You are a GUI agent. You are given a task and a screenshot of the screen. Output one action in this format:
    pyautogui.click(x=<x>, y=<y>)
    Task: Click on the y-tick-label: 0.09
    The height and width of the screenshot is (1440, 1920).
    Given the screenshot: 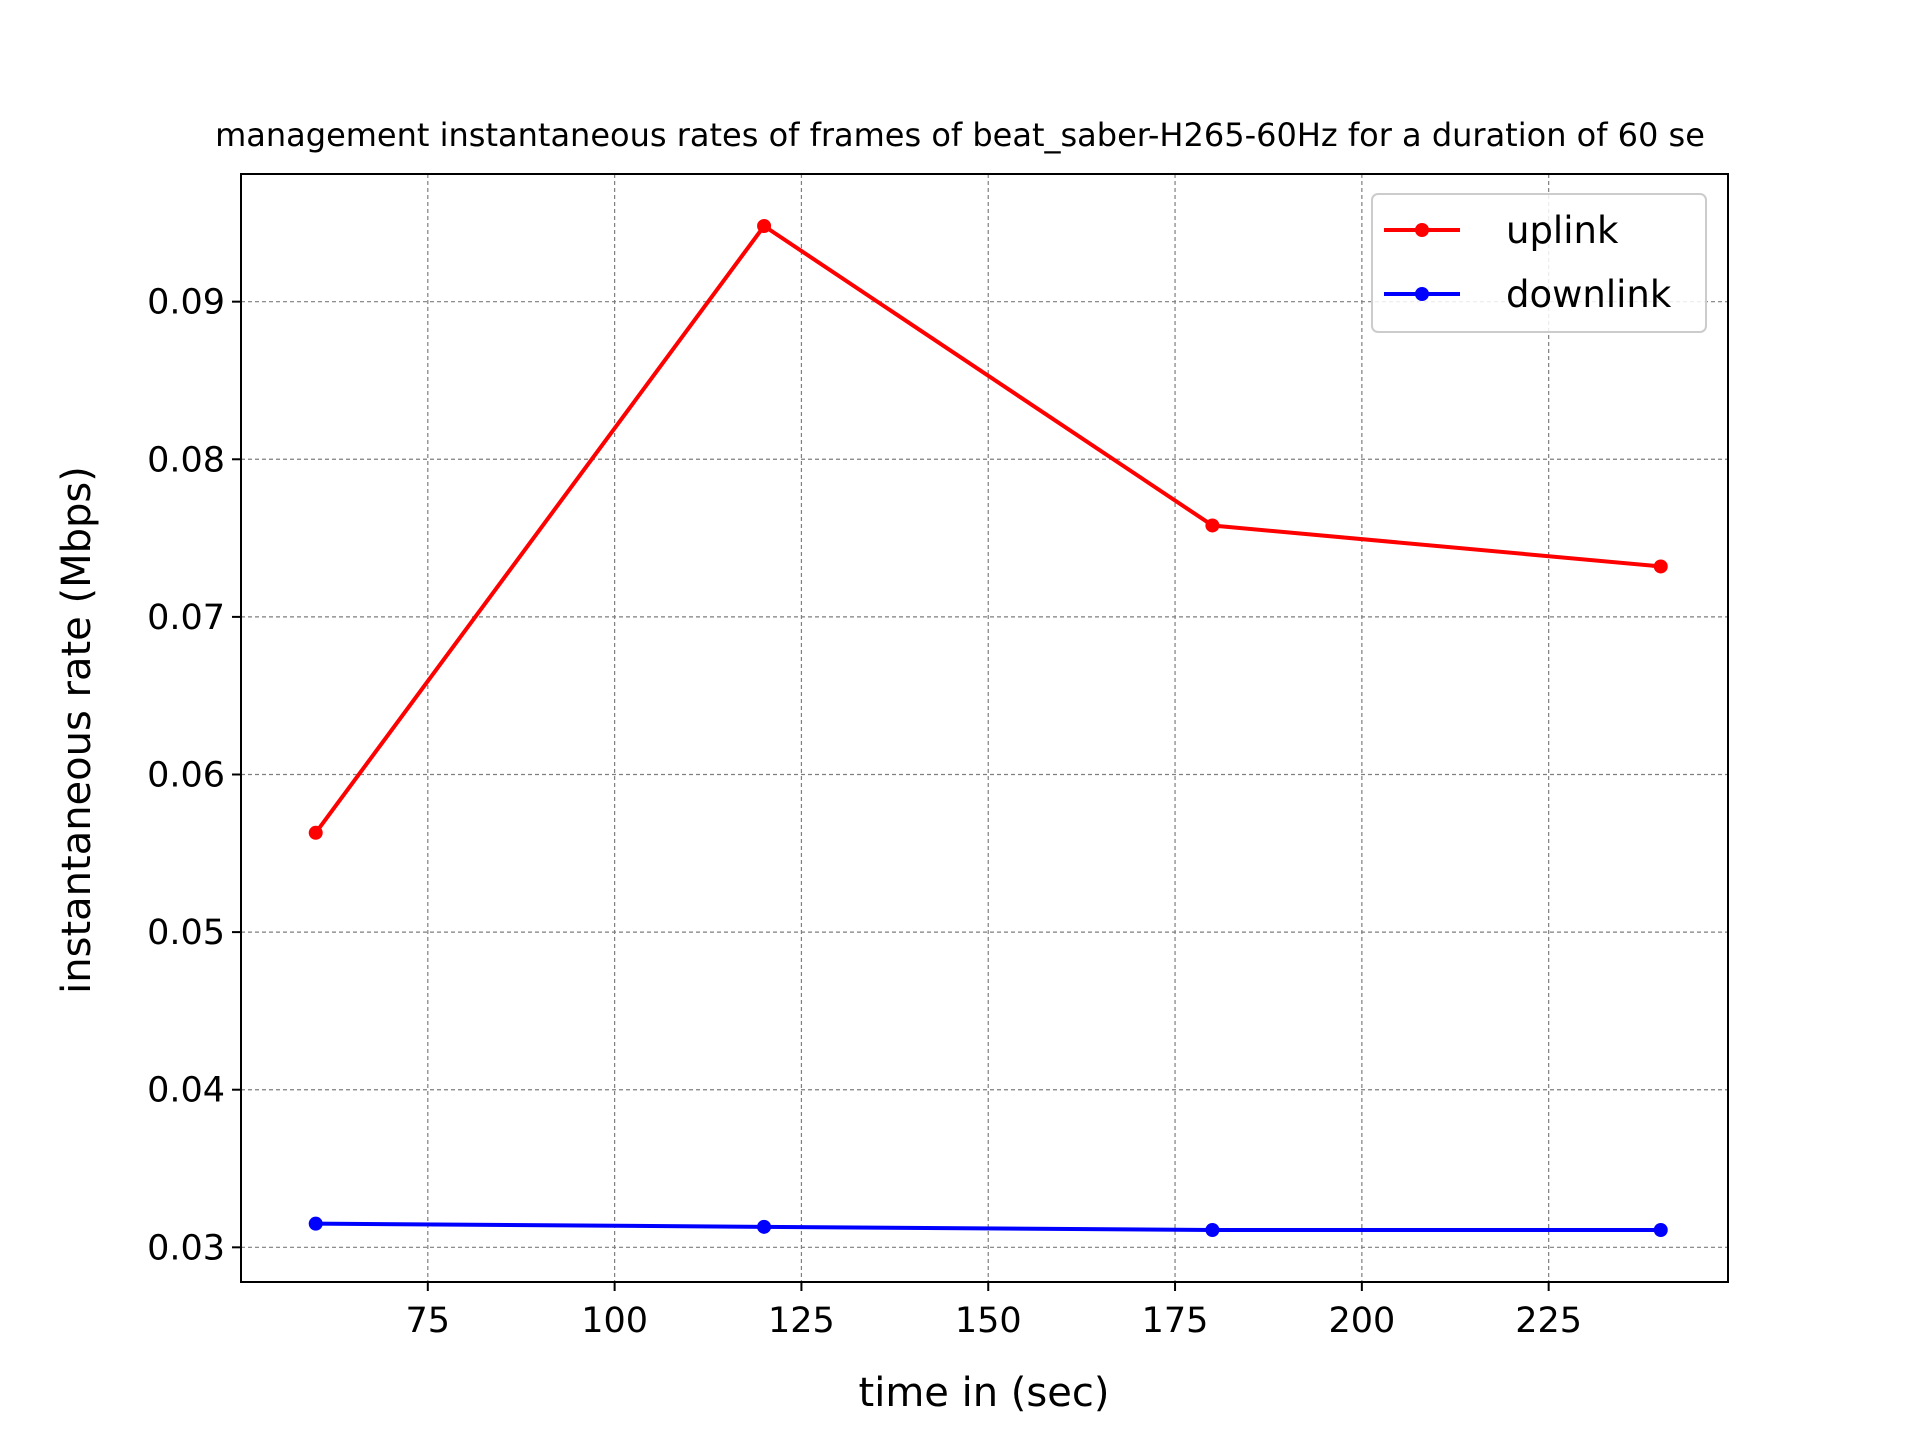 What is the action you would take?
    pyautogui.click(x=186, y=303)
    